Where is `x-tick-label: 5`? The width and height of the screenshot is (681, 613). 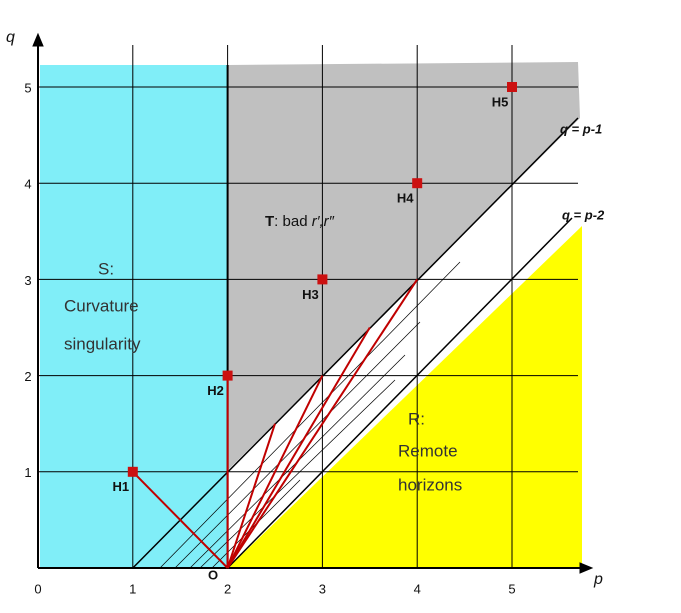
x-tick-label: 5 is located at coordinates (511, 588).